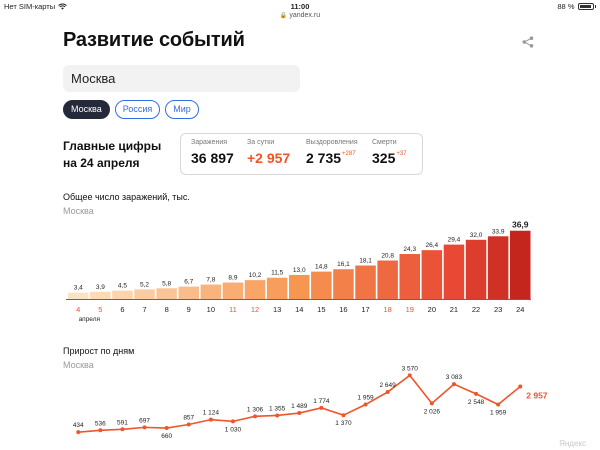 Image resolution: width=600 pixels, height=450 pixels. Describe the element at coordinates (384, 142) in the screenshot. I see `stat-label: Смерти` at that location.